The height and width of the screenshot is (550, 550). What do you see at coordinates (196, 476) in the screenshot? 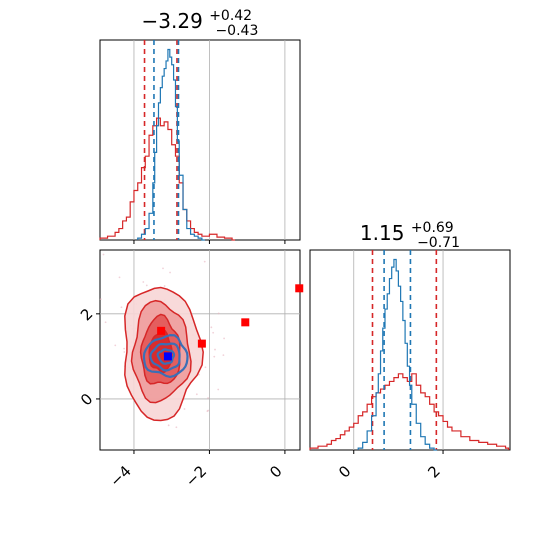
I see `x-tick-label-1: −2` at bounding box center [196, 476].